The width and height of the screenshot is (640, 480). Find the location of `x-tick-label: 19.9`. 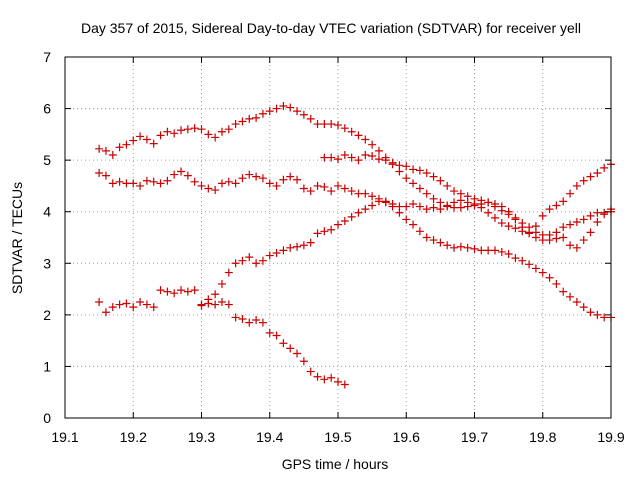

x-tick-label: 19.9 is located at coordinates (610, 437).